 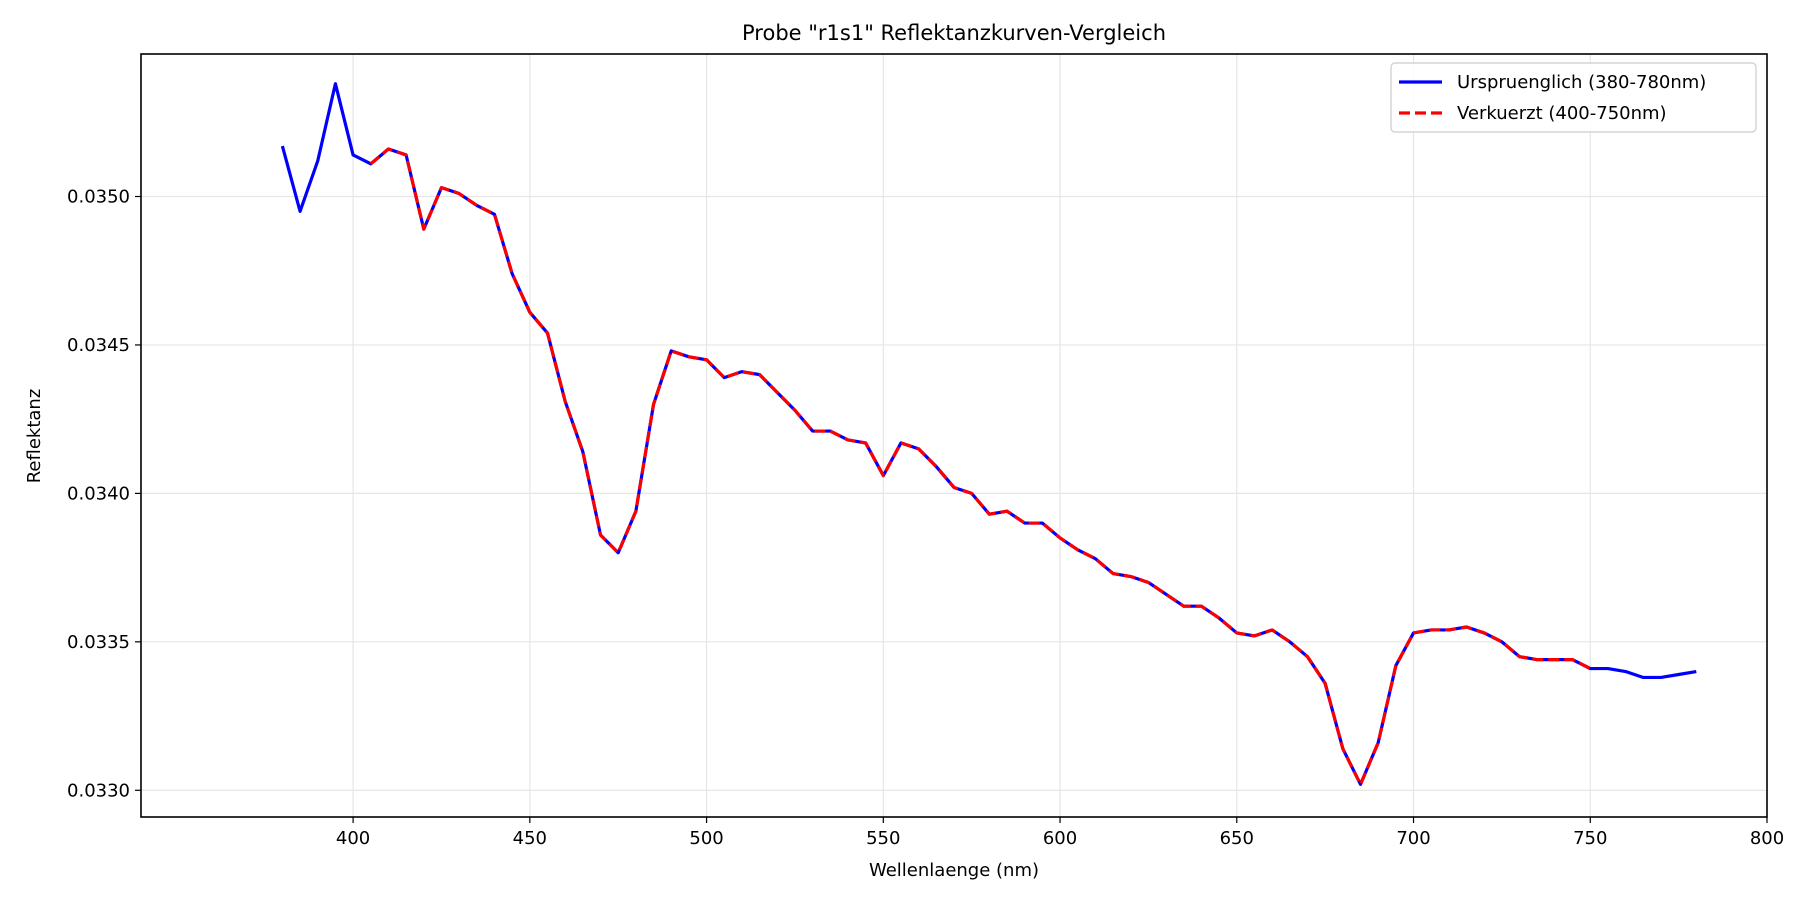 I want to click on x-tick-label: 650, so click(x=1237, y=838).